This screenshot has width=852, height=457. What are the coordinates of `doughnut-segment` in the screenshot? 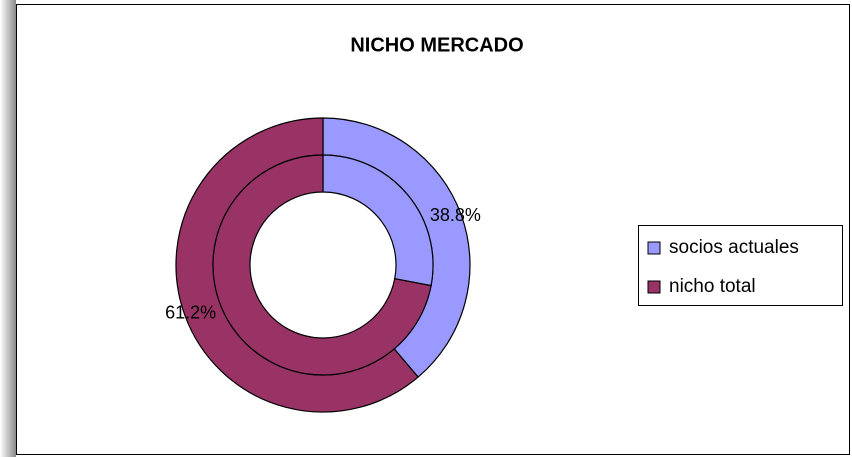 It's located at (322, 265).